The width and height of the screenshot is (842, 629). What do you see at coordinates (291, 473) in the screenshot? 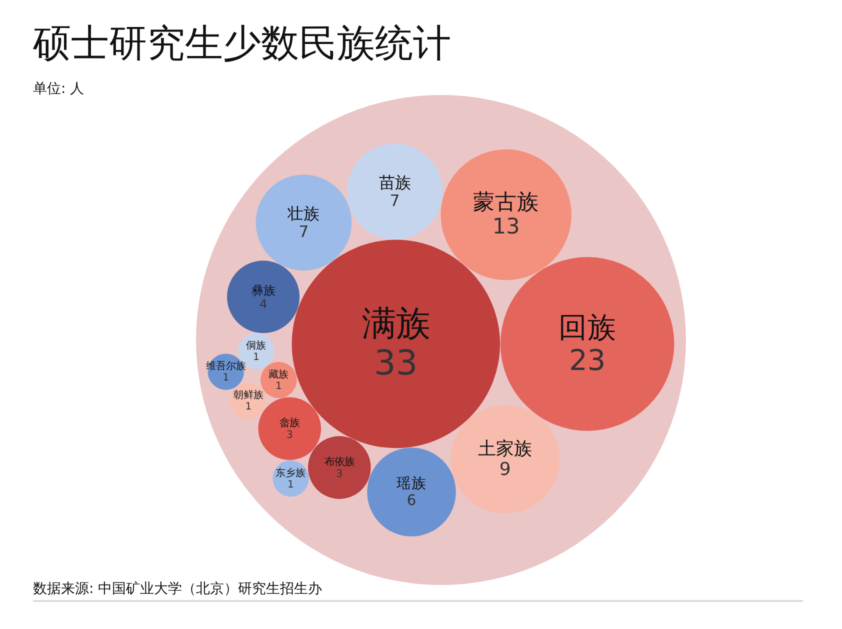
I see `category-label: 东乡族` at bounding box center [291, 473].